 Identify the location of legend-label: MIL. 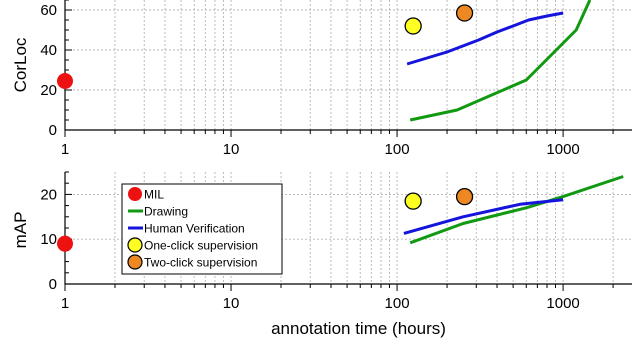
(154, 195).